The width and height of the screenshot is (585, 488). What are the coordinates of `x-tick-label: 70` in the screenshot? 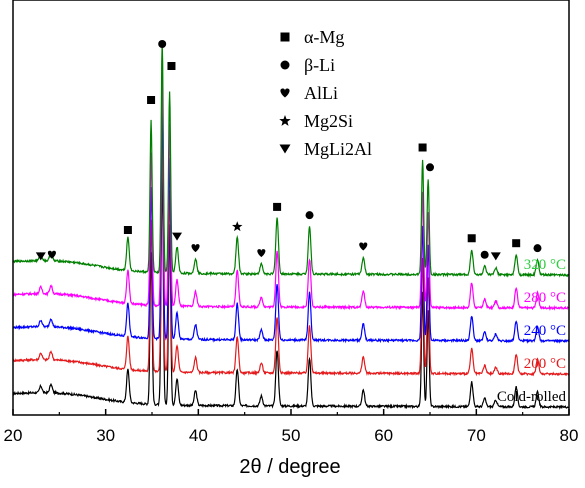 It's located at (476, 435).